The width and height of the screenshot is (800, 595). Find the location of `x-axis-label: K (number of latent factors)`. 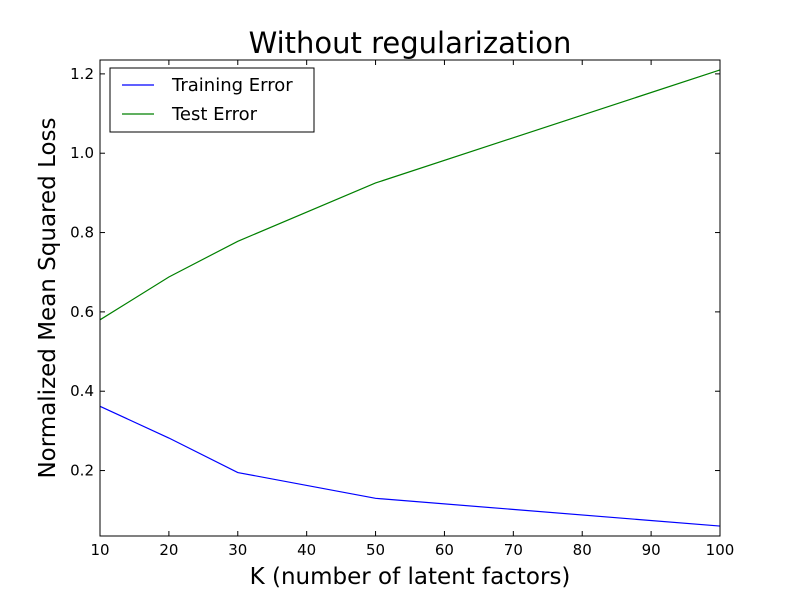

x-axis-label: K (number of latent factors) is located at coordinates (410, 577).